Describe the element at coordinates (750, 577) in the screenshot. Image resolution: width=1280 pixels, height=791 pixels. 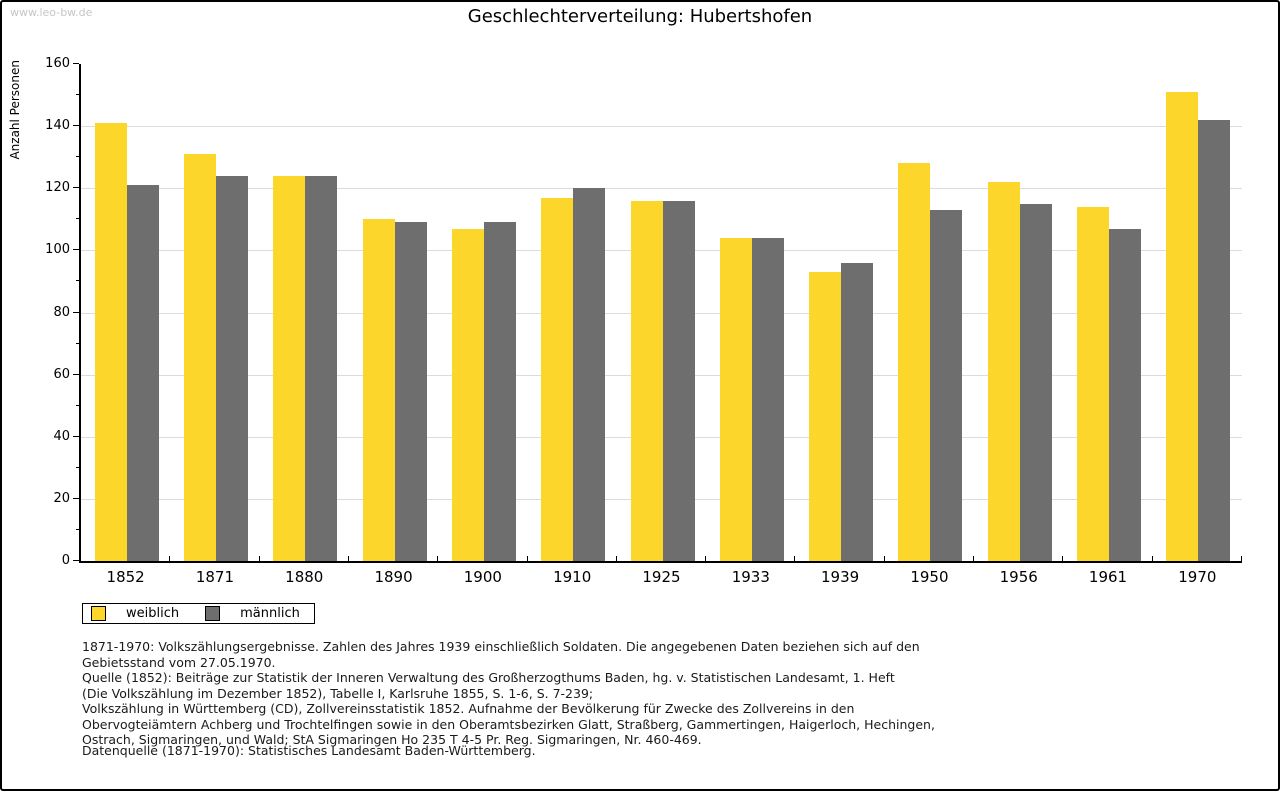
I see `x-category-label-1933: 1933` at that location.